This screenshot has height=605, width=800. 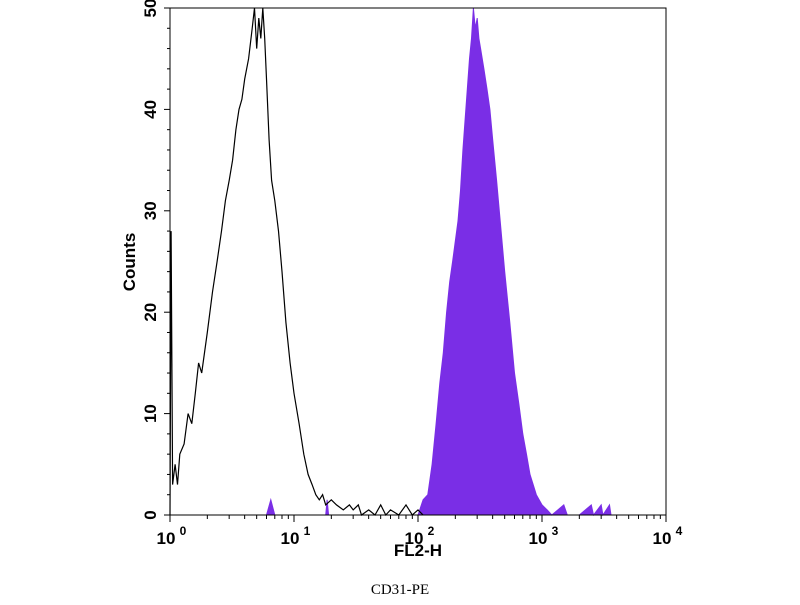 What do you see at coordinates (555, 531) in the screenshot?
I see `x-tick-exponent: 3` at bounding box center [555, 531].